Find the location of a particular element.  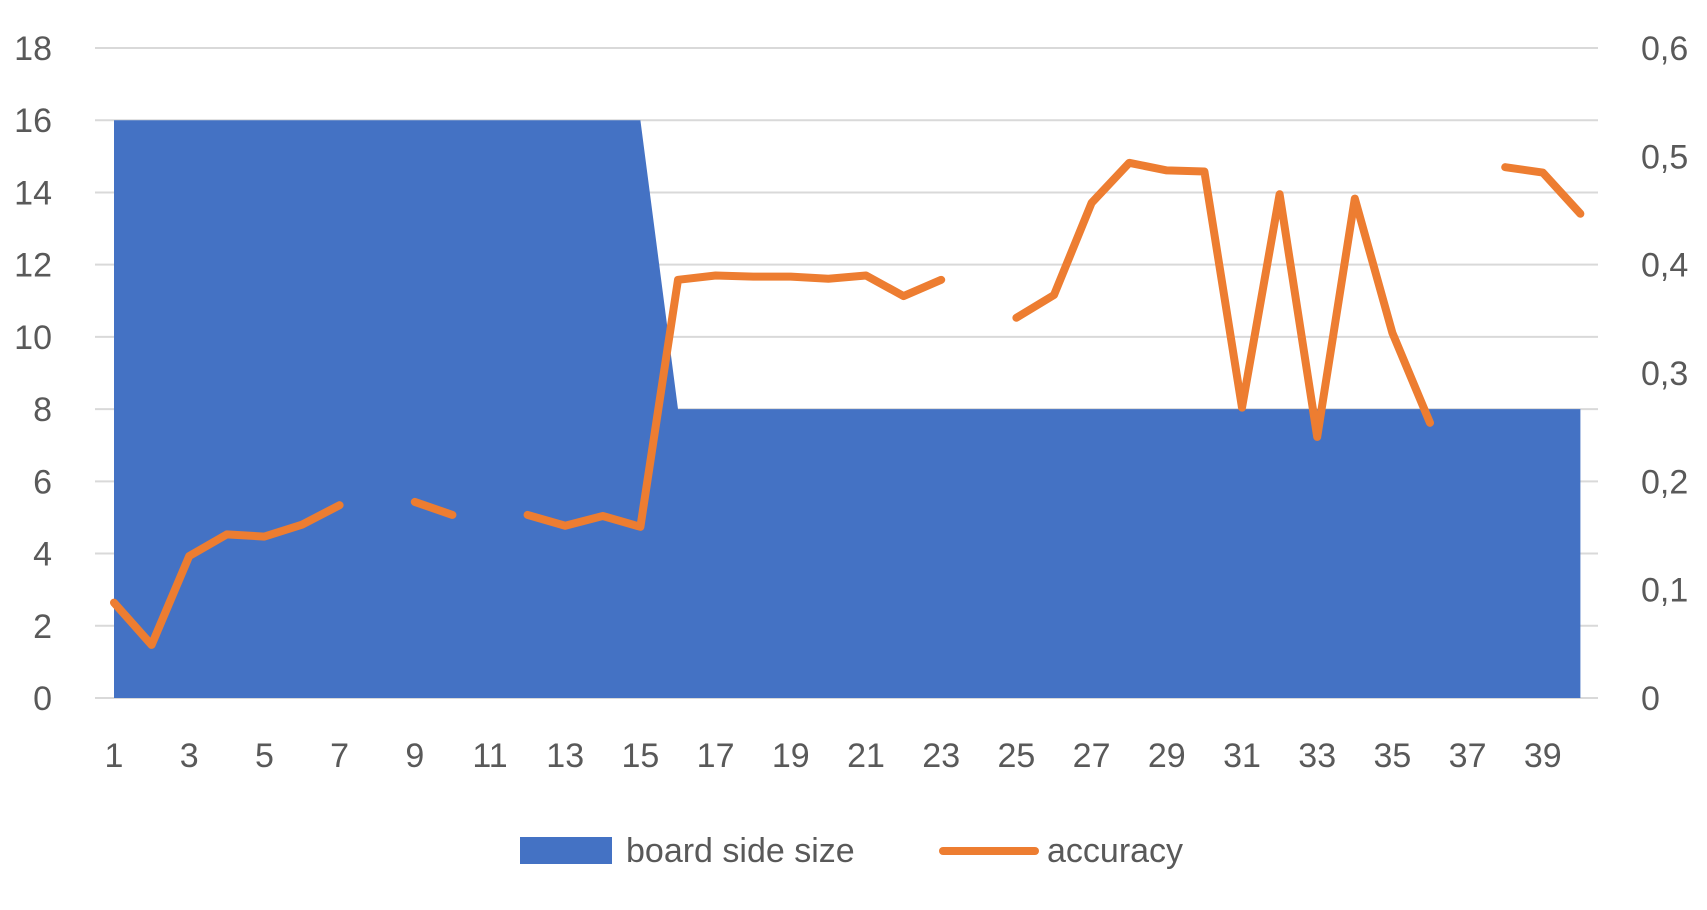

x-tick-label: 9 is located at coordinates (414, 756).